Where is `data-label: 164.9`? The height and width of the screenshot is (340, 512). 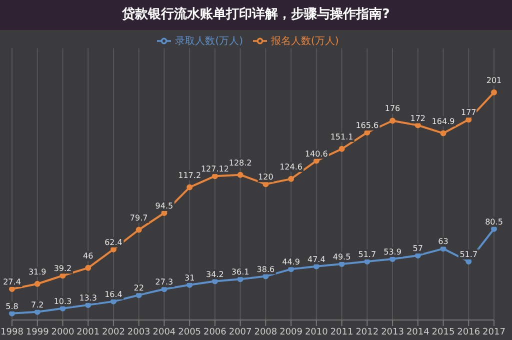
data-label: 164.9 is located at coordinates (443, 121).